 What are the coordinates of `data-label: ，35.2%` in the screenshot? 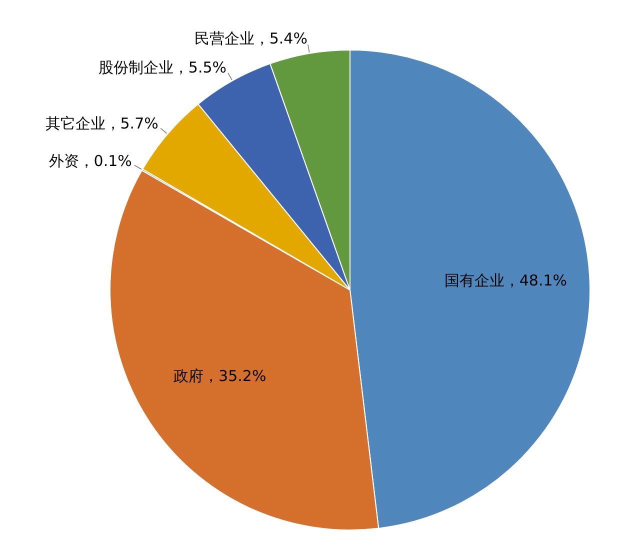 It's located at (235, 376).